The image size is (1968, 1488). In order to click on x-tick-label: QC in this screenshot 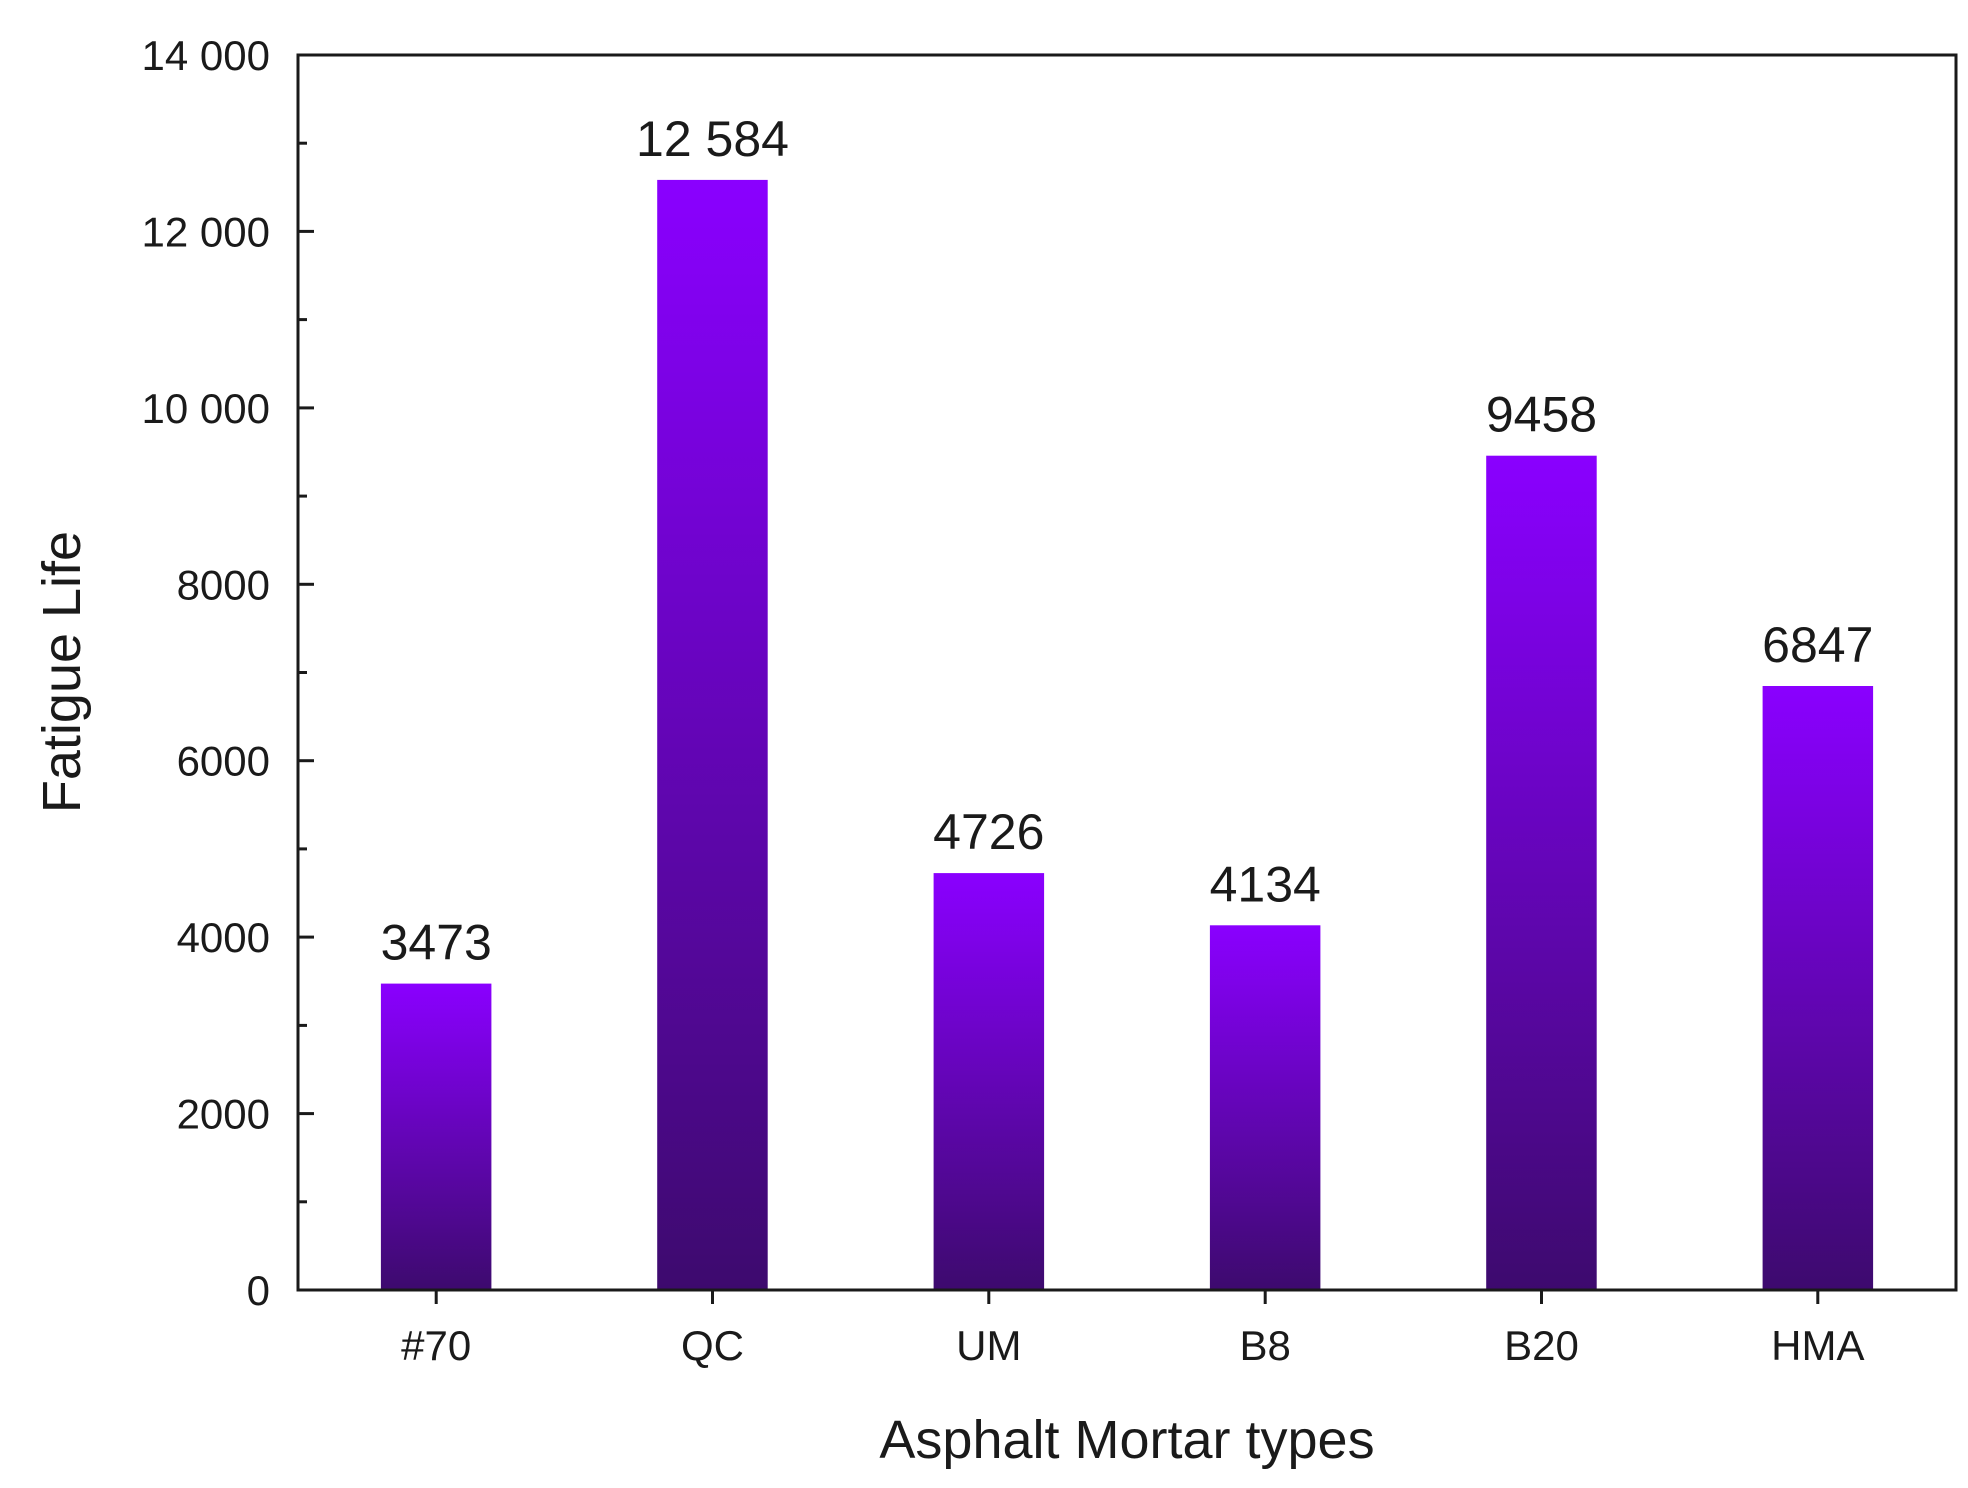, I will do `click(712, 1345)`.